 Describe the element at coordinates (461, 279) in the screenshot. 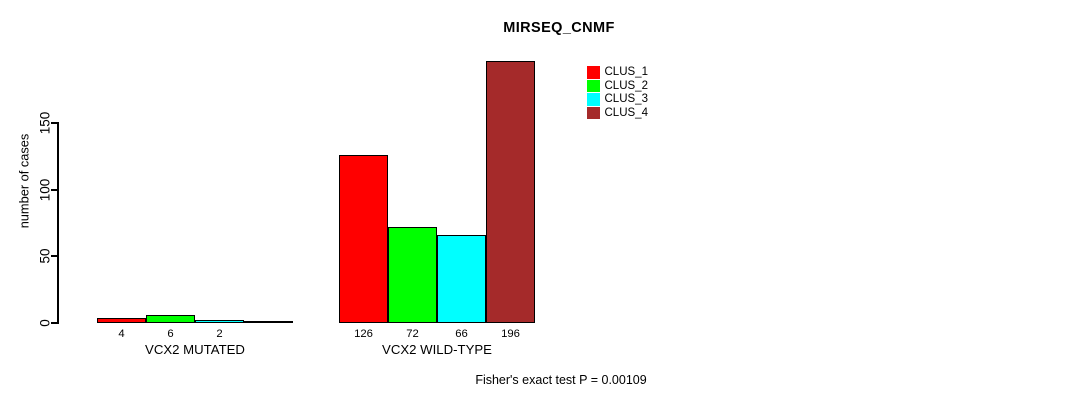

I see `bar-clus_3-group2` at that location.